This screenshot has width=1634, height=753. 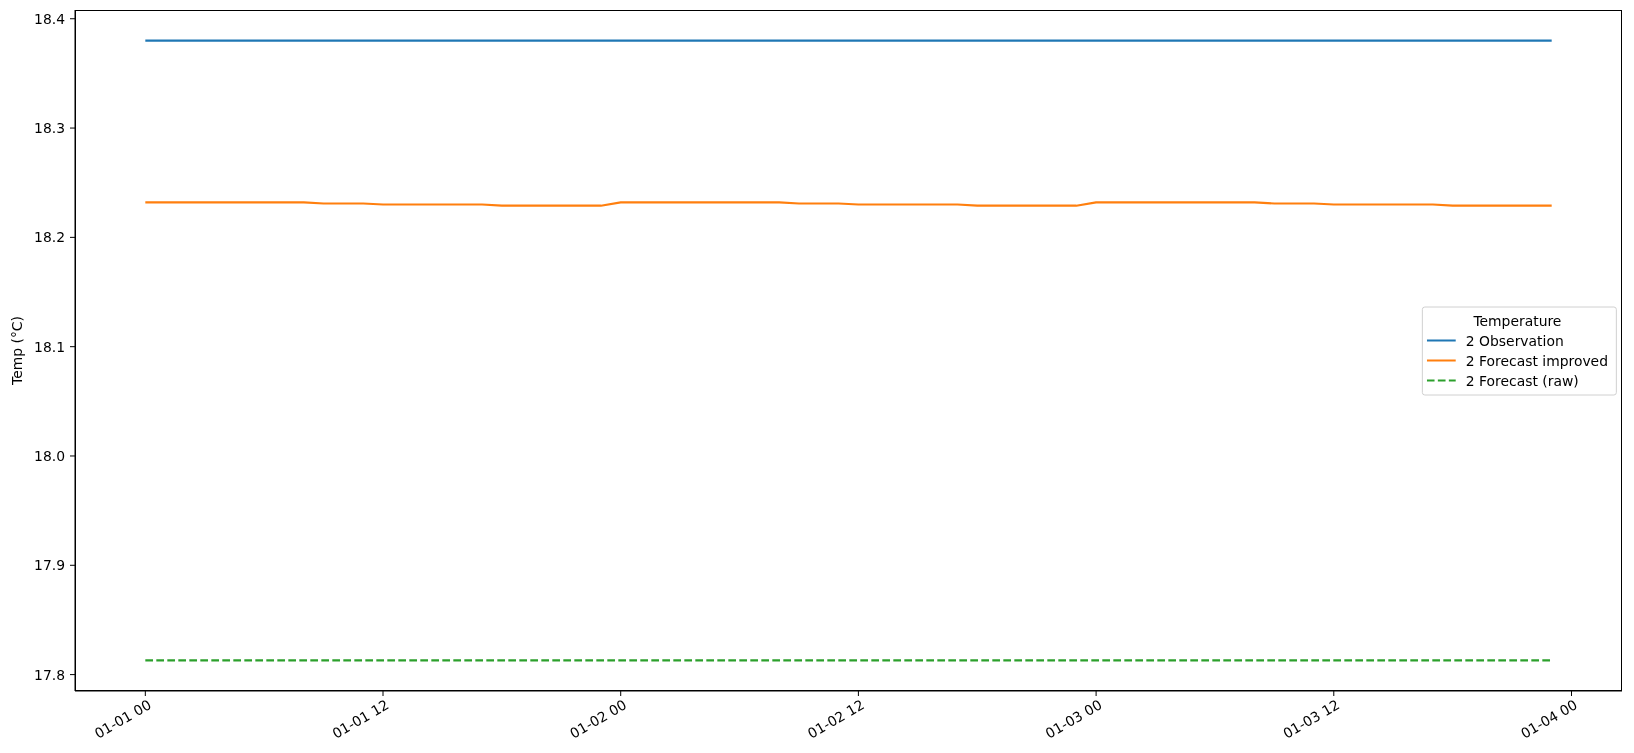 What do you see at coordinates (49, 346) in the screenshot?
I see `y-tick-label: 18.1` at bounding box center [49, 346].